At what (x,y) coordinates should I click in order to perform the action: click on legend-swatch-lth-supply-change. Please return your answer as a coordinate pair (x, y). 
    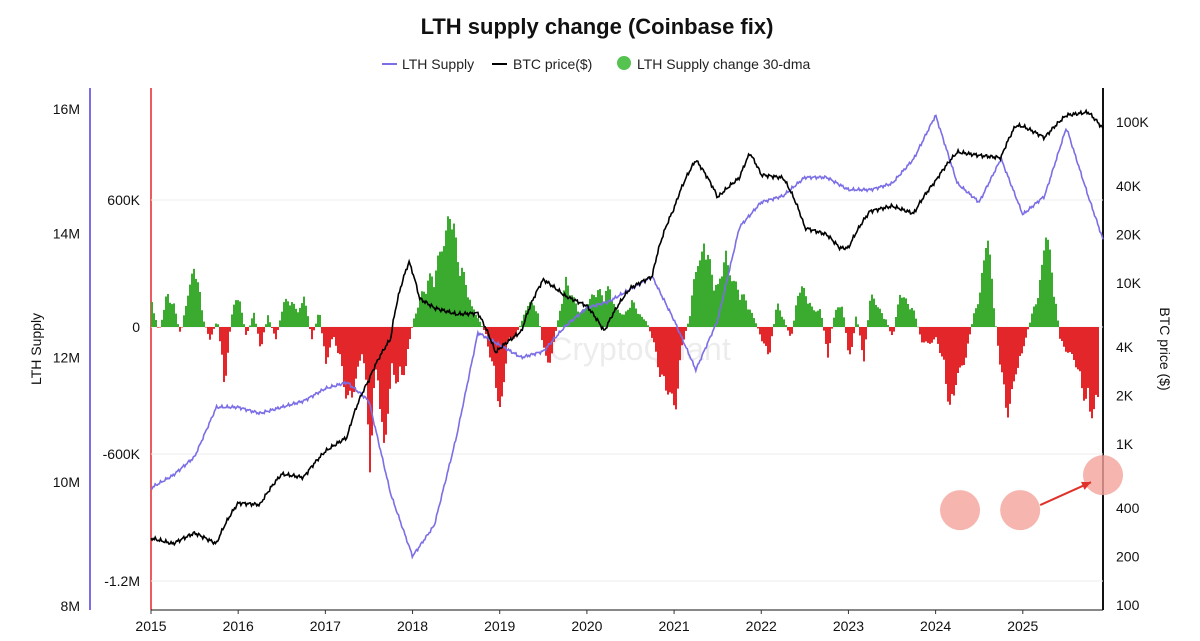
    Looking at the image, I should click on (624, 63).